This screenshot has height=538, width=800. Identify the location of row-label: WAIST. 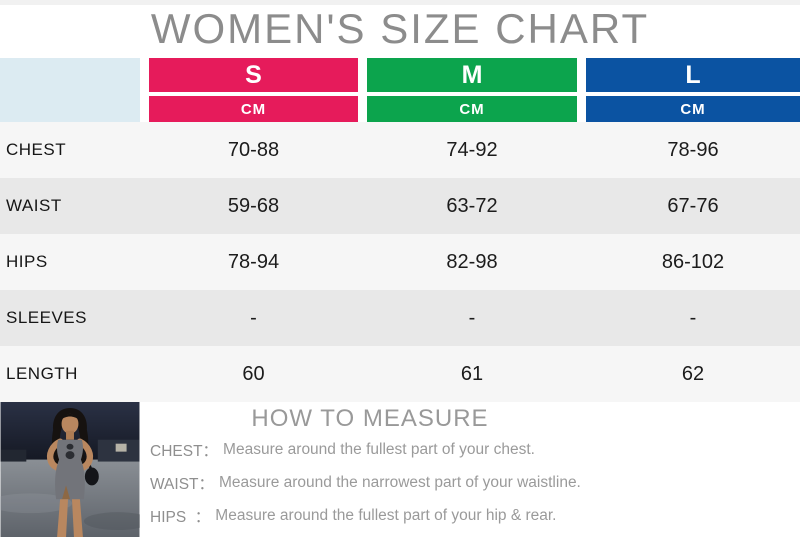
(34, 205).